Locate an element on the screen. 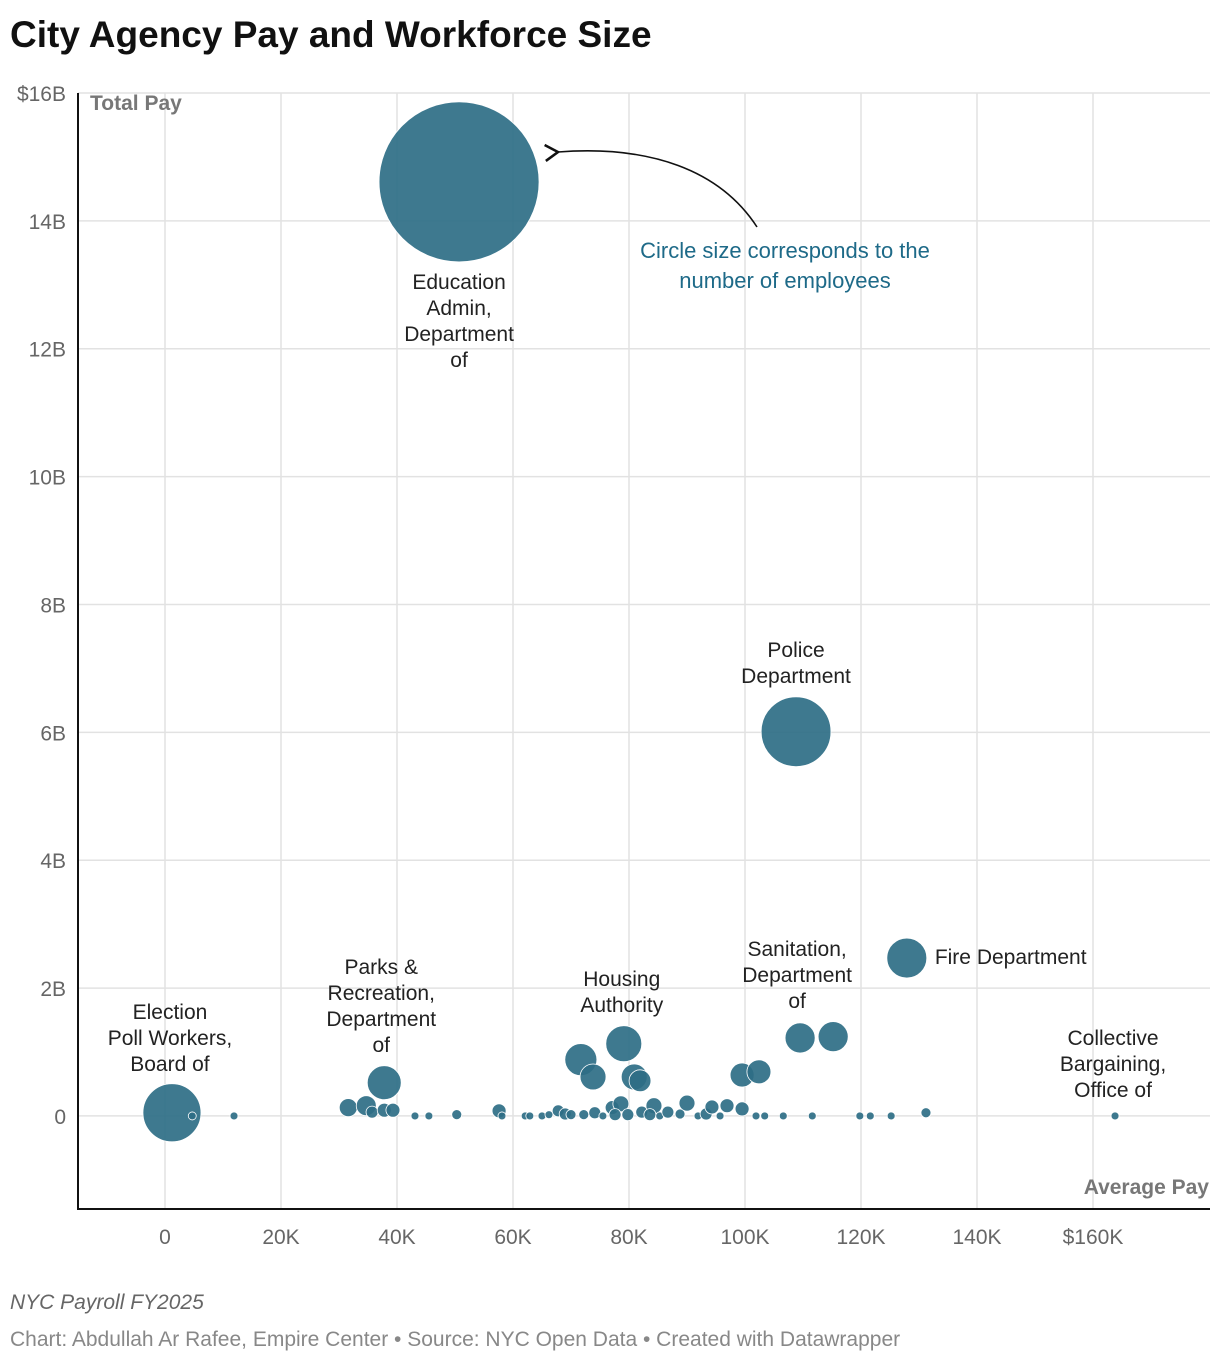 The height and width of the screenshot is (1366, 1220). x-tick-label: $160K is located at coordinates (1093, 1237).